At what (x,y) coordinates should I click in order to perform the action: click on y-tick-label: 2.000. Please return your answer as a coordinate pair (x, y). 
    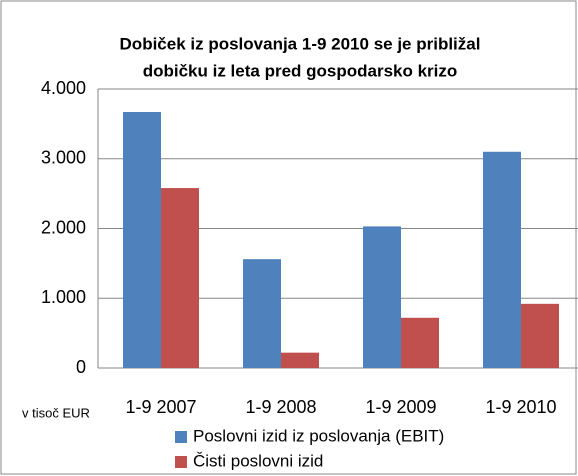
    Looking at the image, I should click on (63, 227).